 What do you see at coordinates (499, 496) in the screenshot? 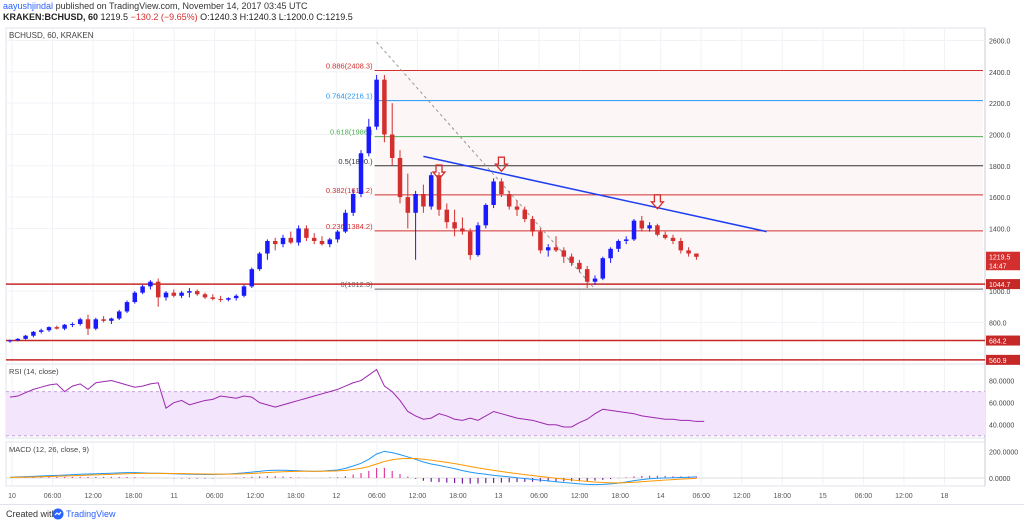
I see `x-tick-label: 13` at bounding box center [499, 496].